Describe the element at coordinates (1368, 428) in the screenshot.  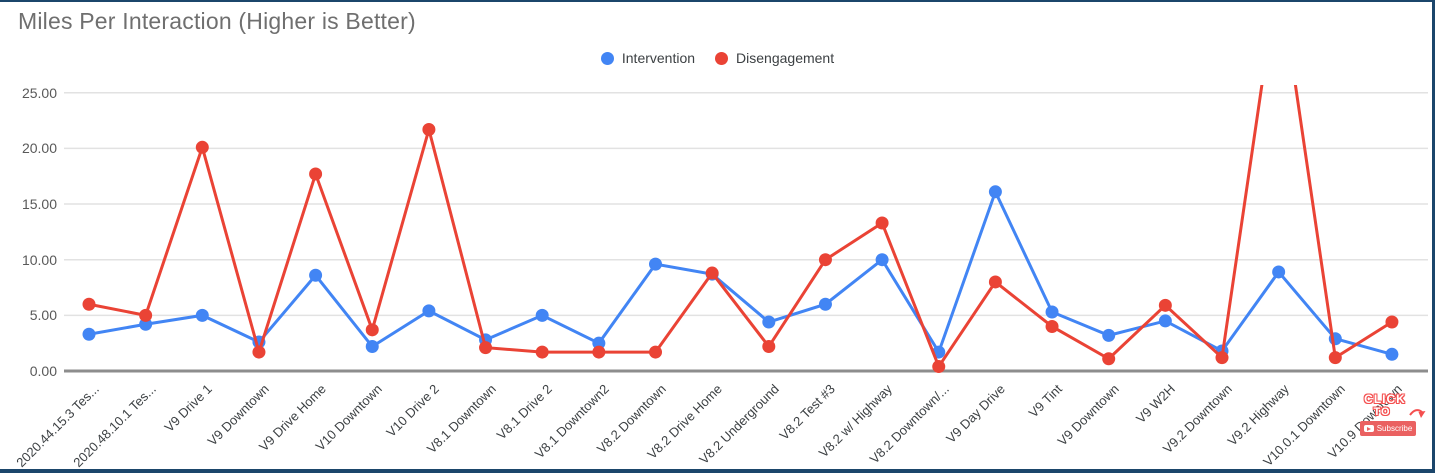
I see `youtube-play-icon` at that location.